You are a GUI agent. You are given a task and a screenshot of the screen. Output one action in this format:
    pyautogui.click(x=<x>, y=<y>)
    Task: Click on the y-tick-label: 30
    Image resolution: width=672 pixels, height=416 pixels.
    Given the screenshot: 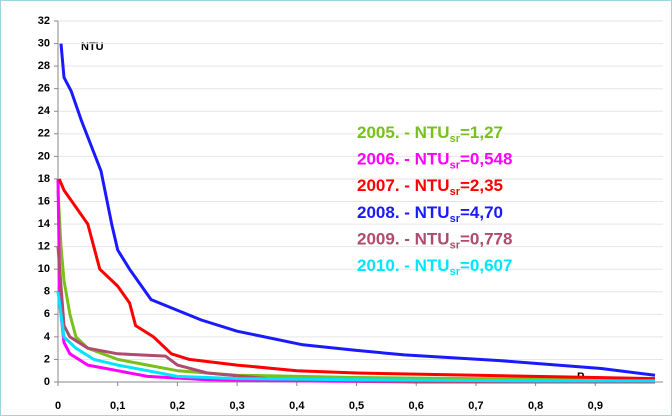 What is the action you would take?
    pyautogui.click(x=44, y=43)
    